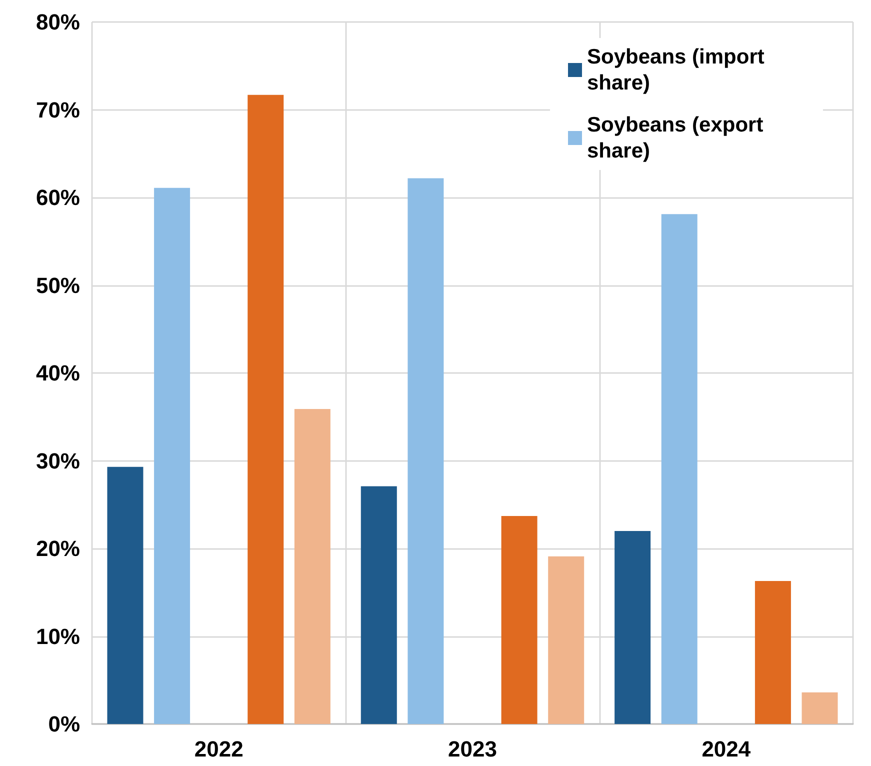 This screenshot has width=871, height=766. Describe the element at coordinates (58, 285) in the screenshot. I see `y-tick-label: 50%` at that location.